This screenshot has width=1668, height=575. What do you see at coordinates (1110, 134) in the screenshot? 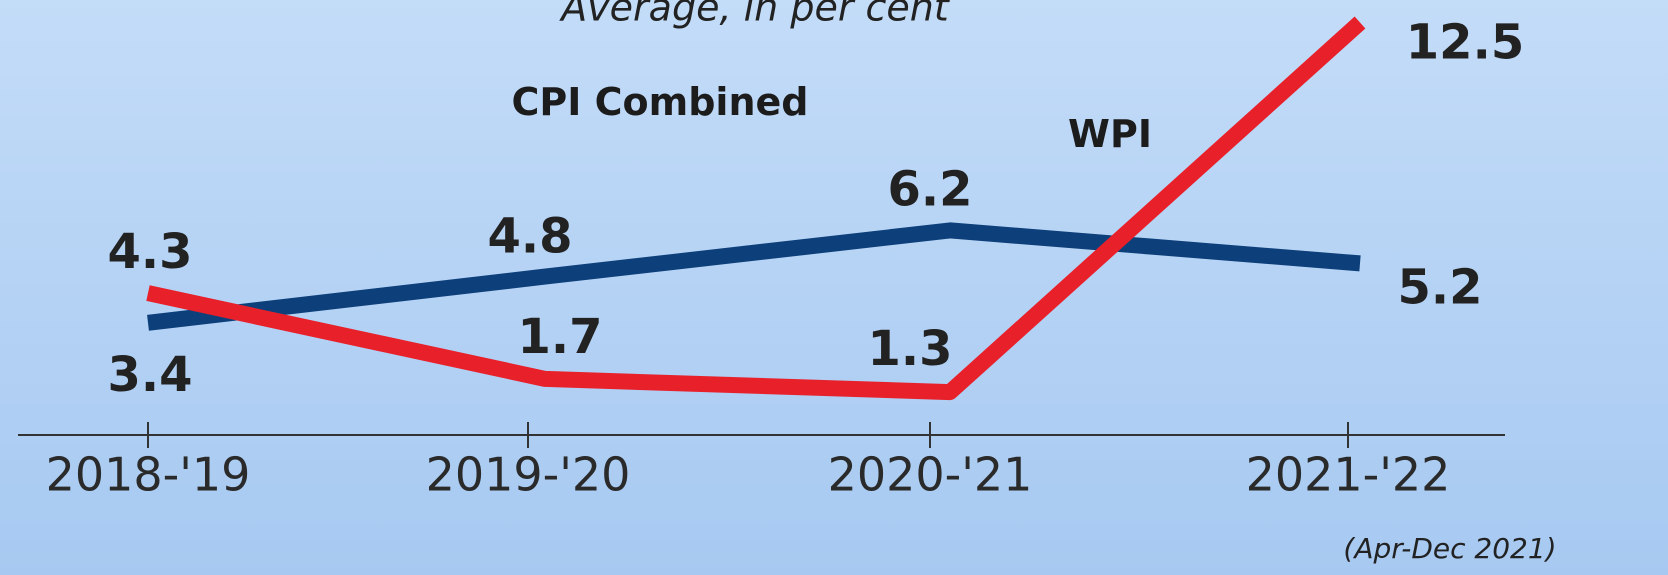
I see `series-label: WPI` at bounding box center [1110, 134].